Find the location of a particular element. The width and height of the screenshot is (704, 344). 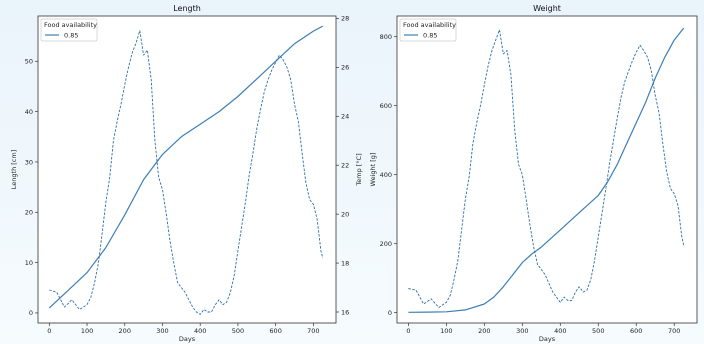

y-right-tick-label: 28 is located at coordinates (345, 19).